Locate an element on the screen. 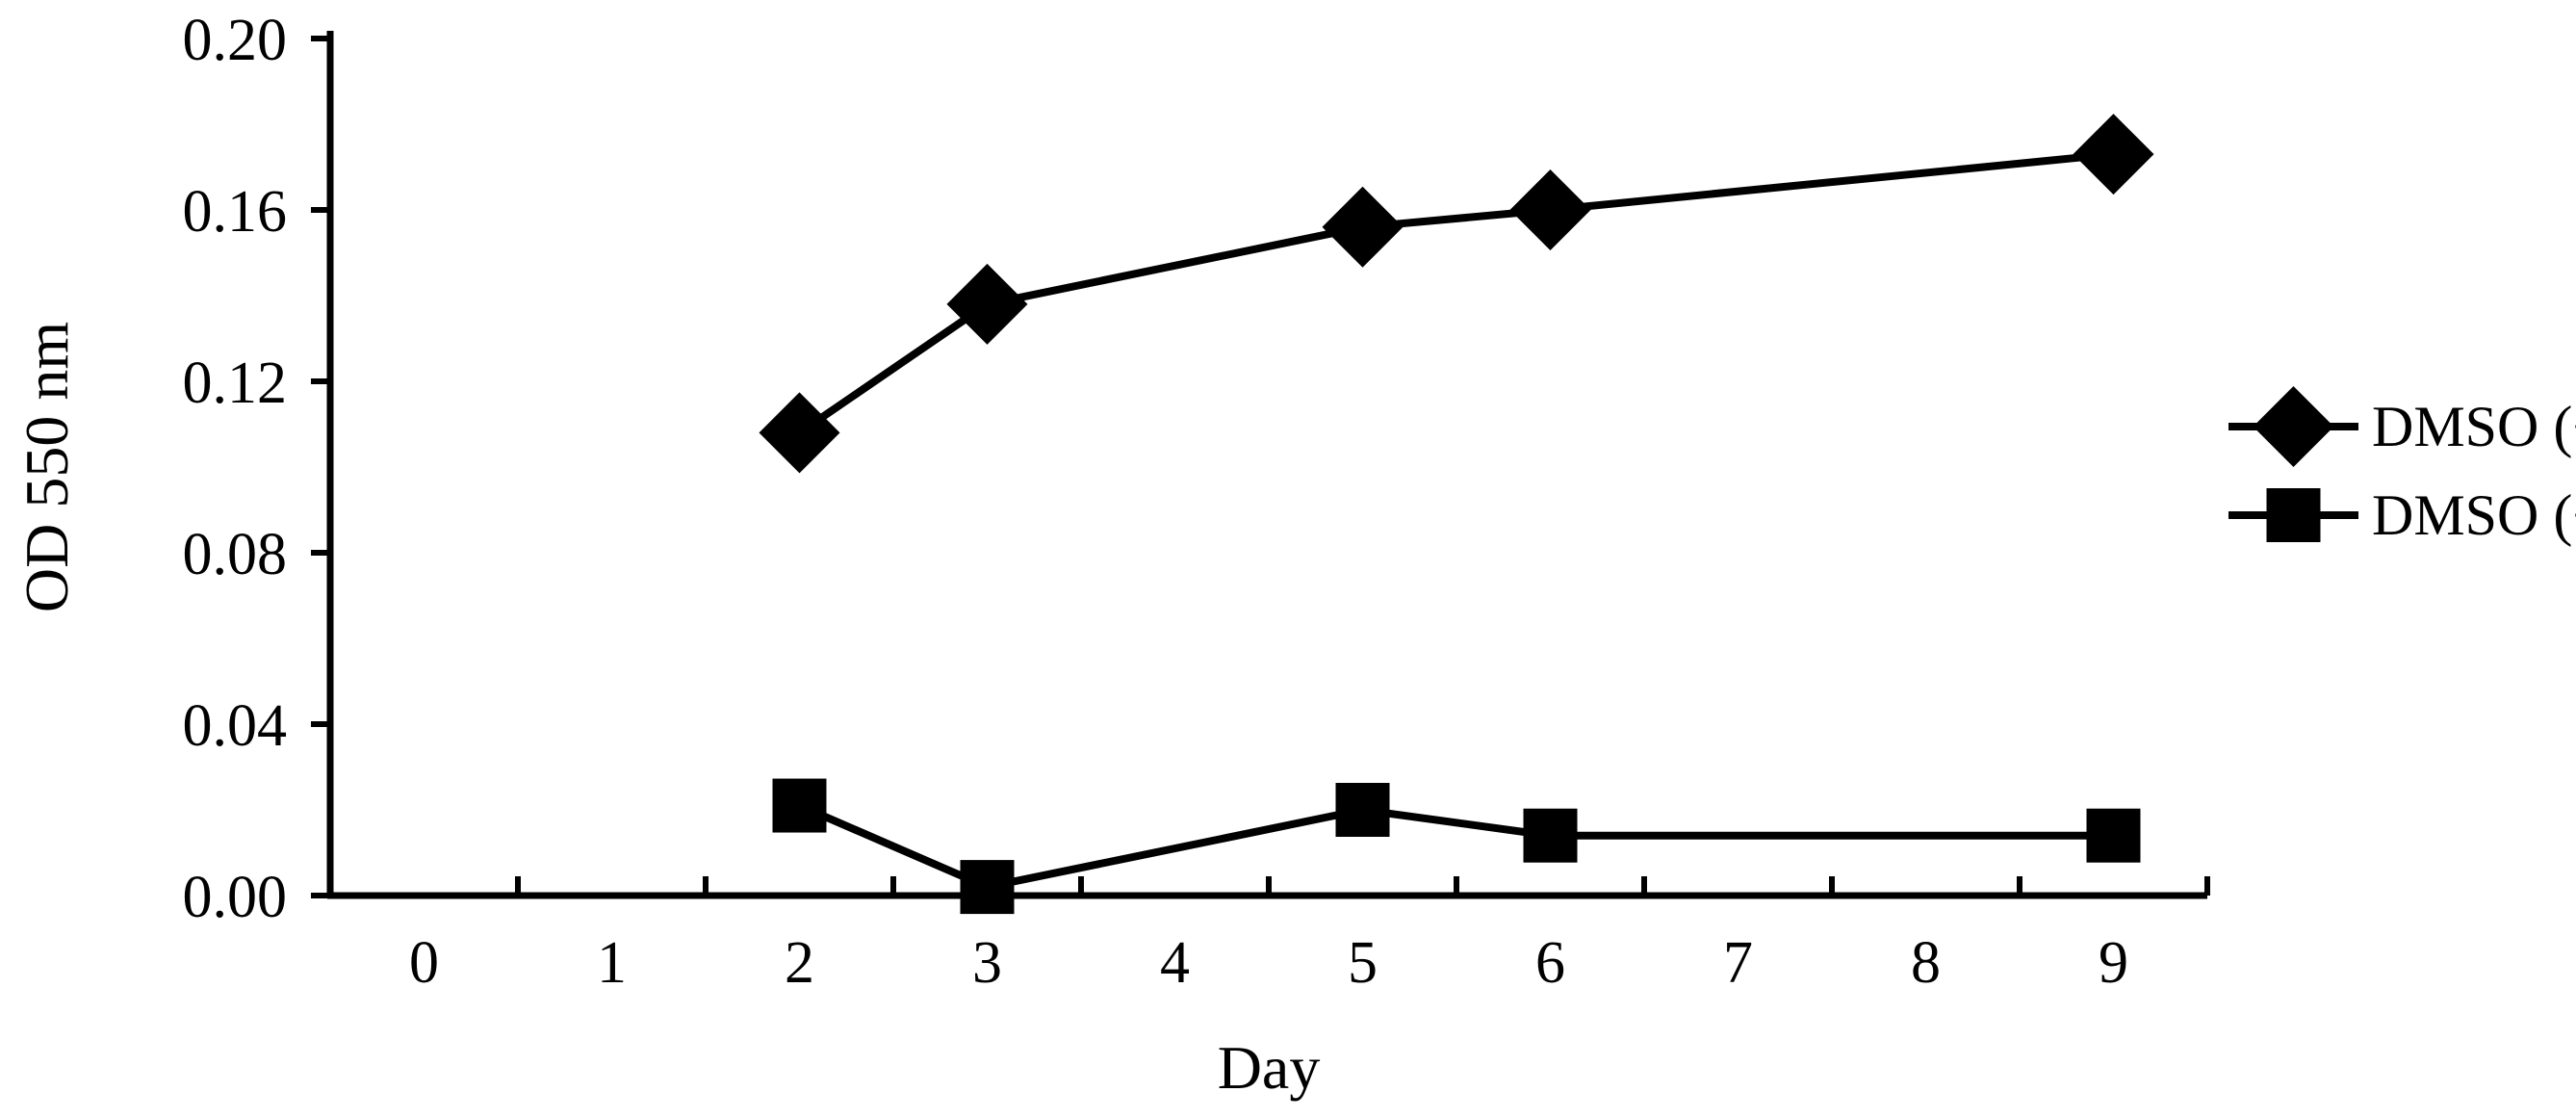 This screenshot has height=1118, width=2576. legend-item: DMSO (+) is located at coordinates (2402, 426).